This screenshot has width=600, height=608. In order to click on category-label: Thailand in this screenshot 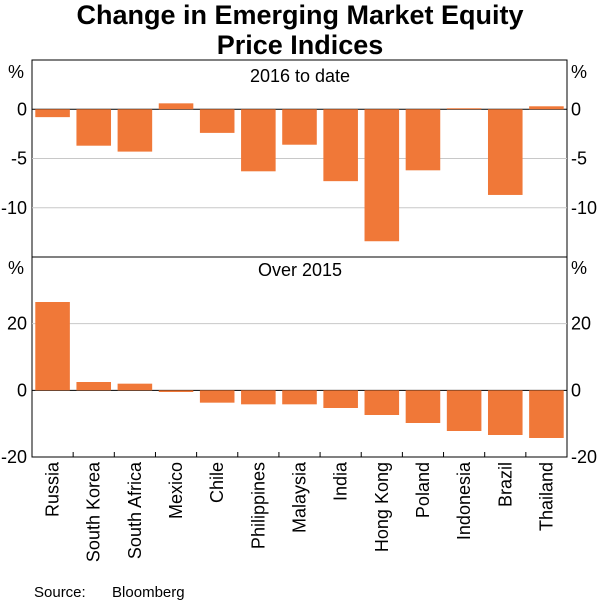, I will do `click(546, 496)`.